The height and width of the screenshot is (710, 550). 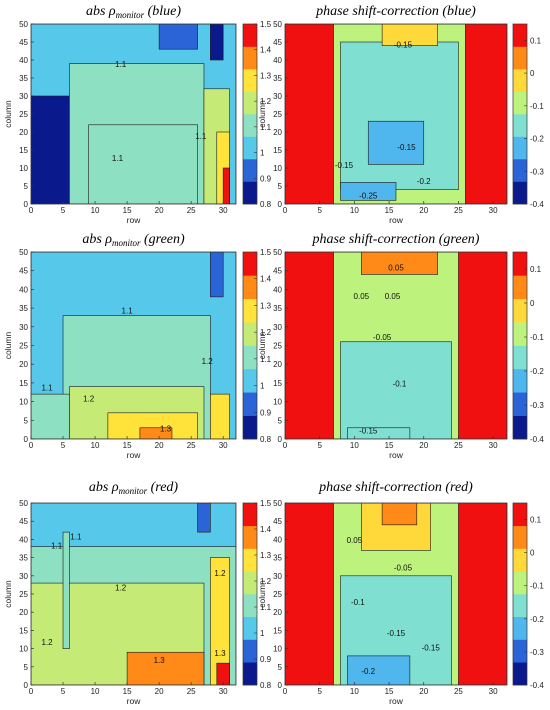 What do you see at coordinates (223, 691) in the screenshot?
I see `abs-red-xtick-6: 30` at bounding box center [223, 691].